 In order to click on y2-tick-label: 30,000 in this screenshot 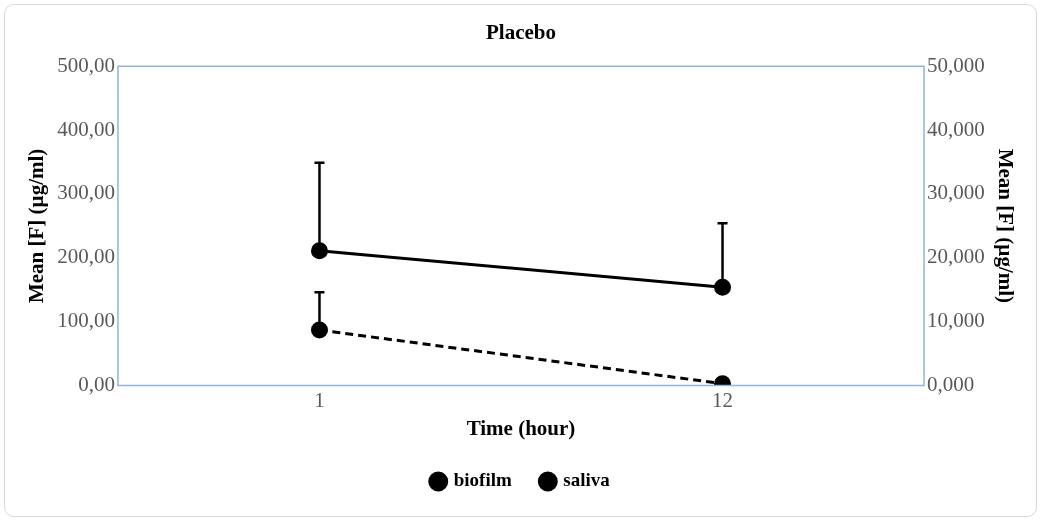, I will do `click(956, 192)`.